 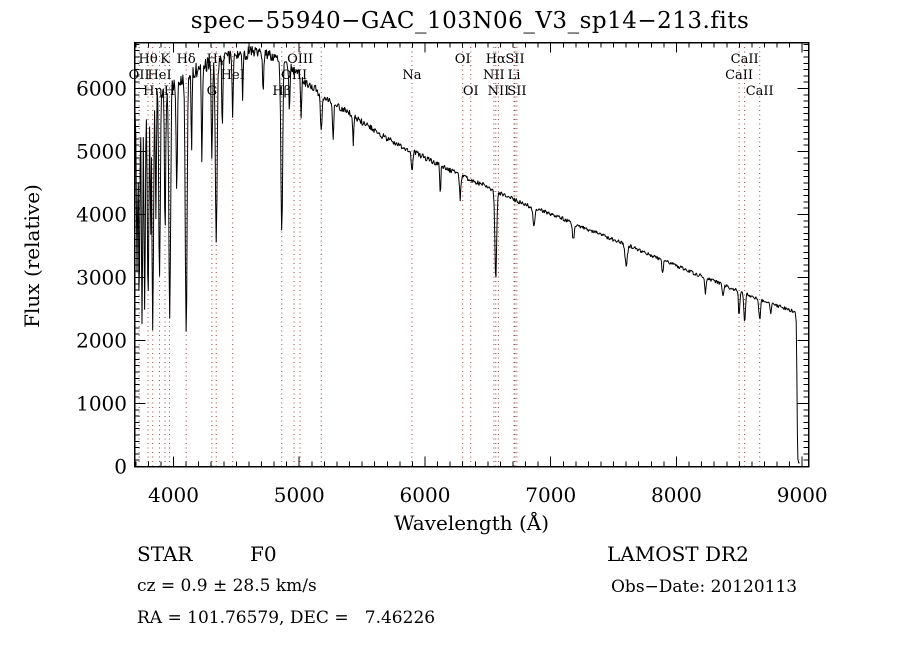 I want to click on x-tick-label: 6000, so click(x=425, y=495).